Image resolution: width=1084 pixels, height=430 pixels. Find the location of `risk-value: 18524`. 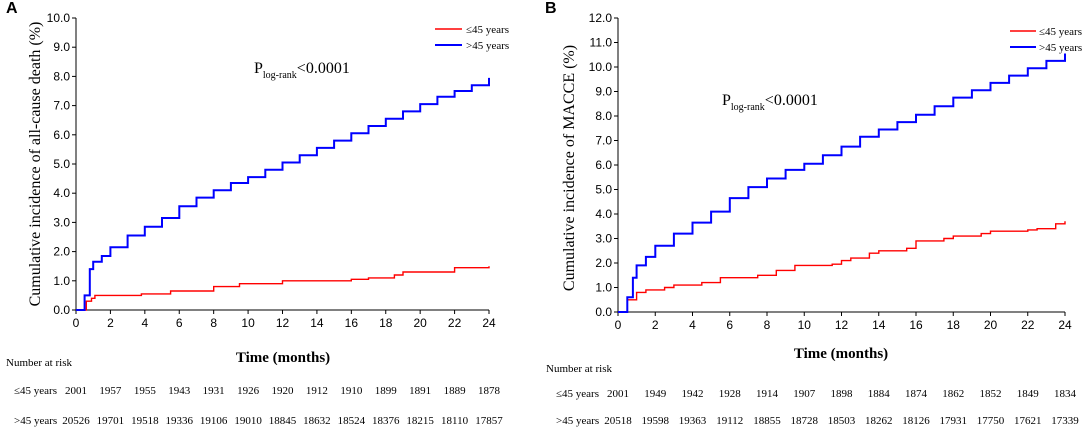

risk-value: 18524 is located at coordinates (352, 421).